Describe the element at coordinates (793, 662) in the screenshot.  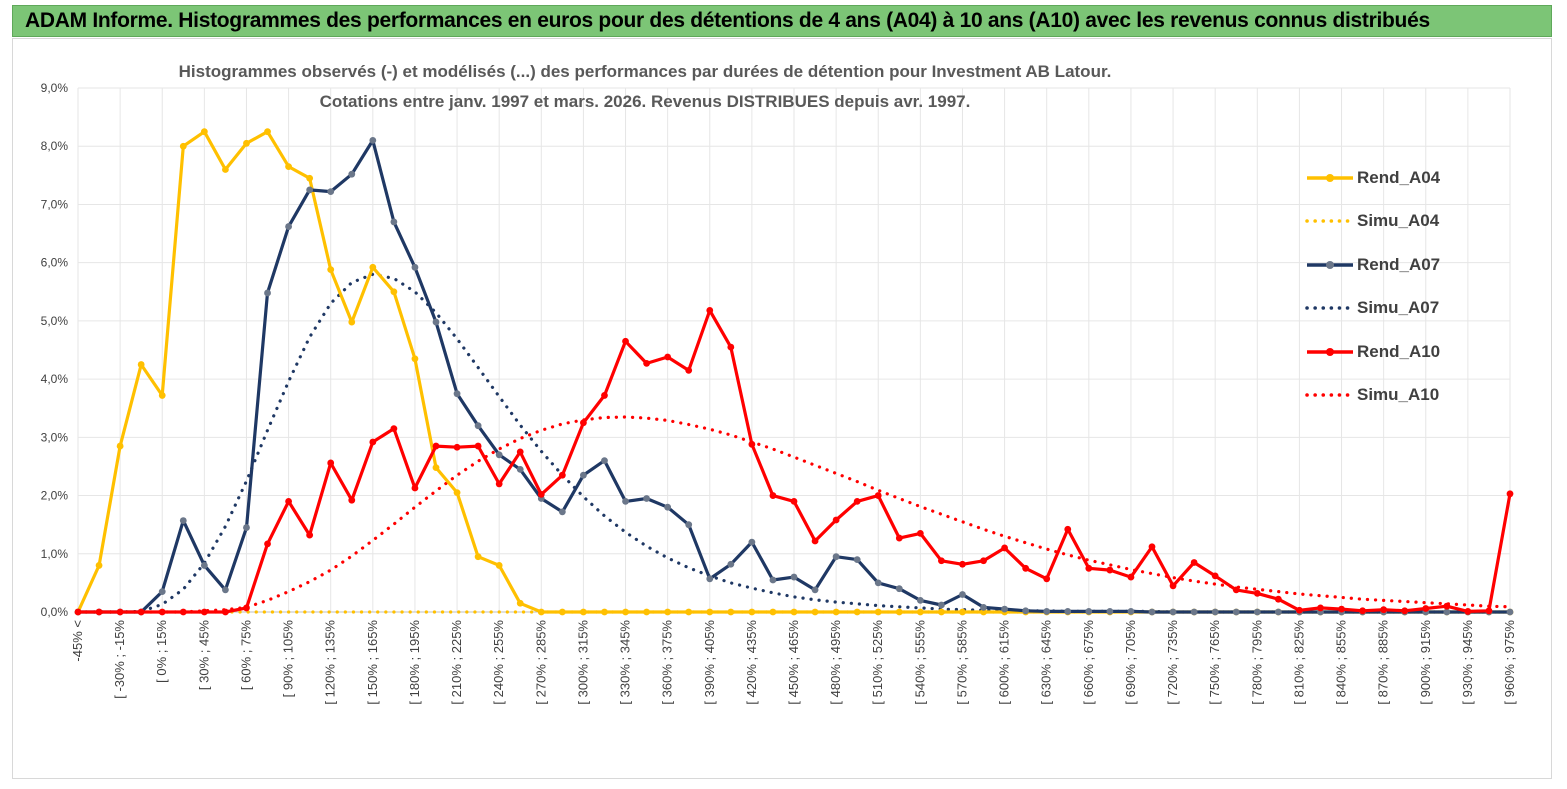
I see `x-tick-label: [ 450% ; 465%` at that location.